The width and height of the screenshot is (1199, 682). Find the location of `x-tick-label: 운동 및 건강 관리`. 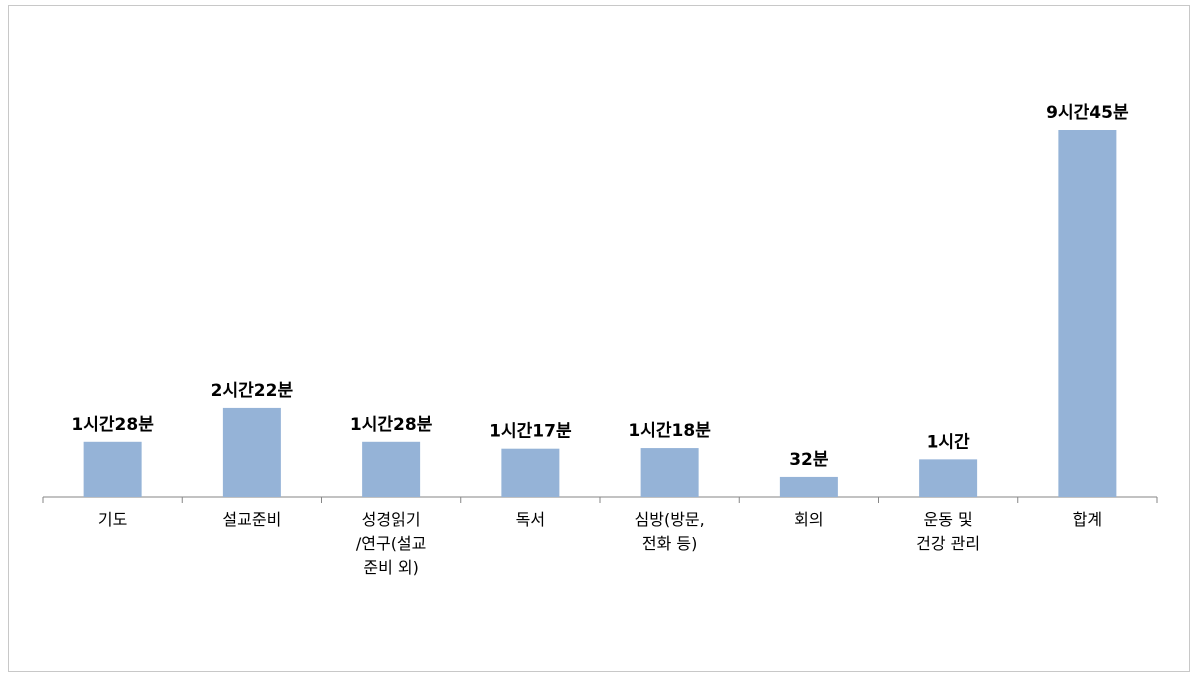

x-tick-label: 운동 및 건강 관리 is located at coordinates (948, 531).